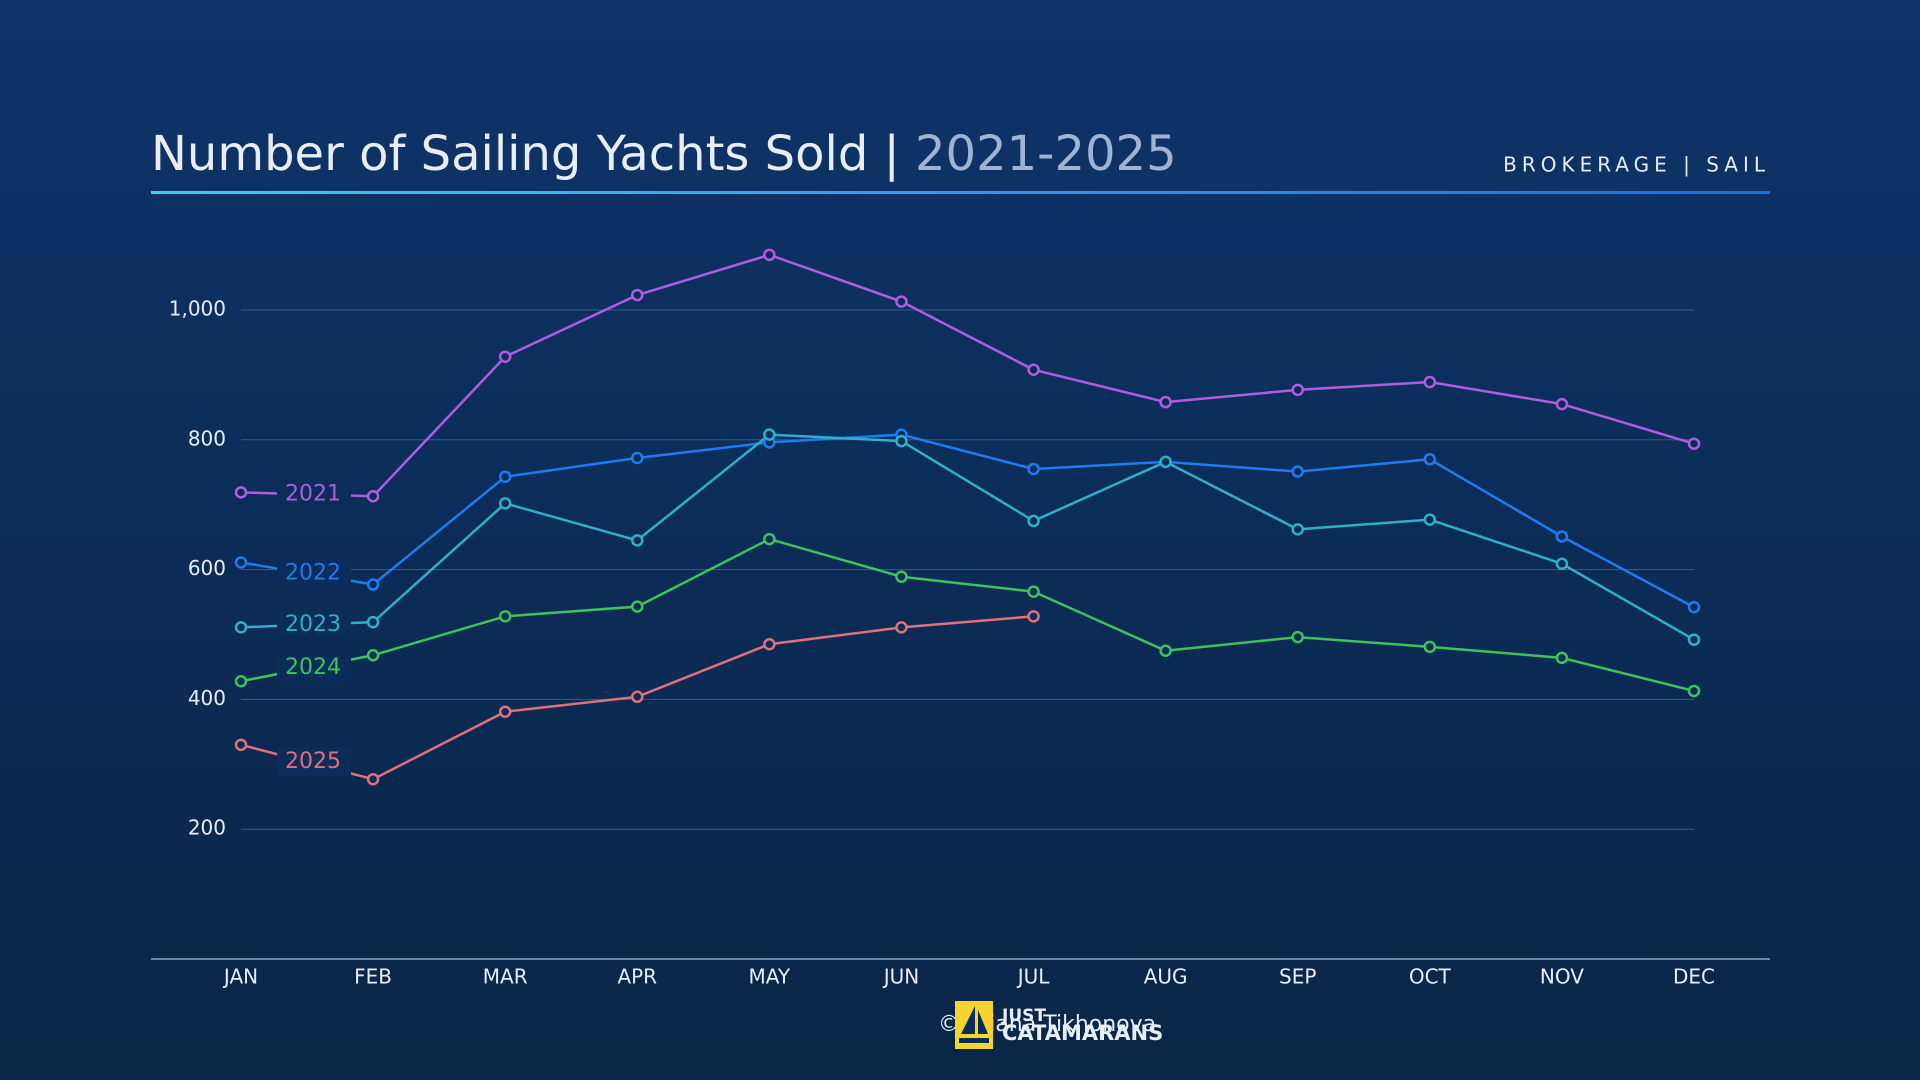 The image size is (1920, 1080). Describe the element at coordinates (207, 568) in the screenshot. I see `y-tick-label: 600` at that location.